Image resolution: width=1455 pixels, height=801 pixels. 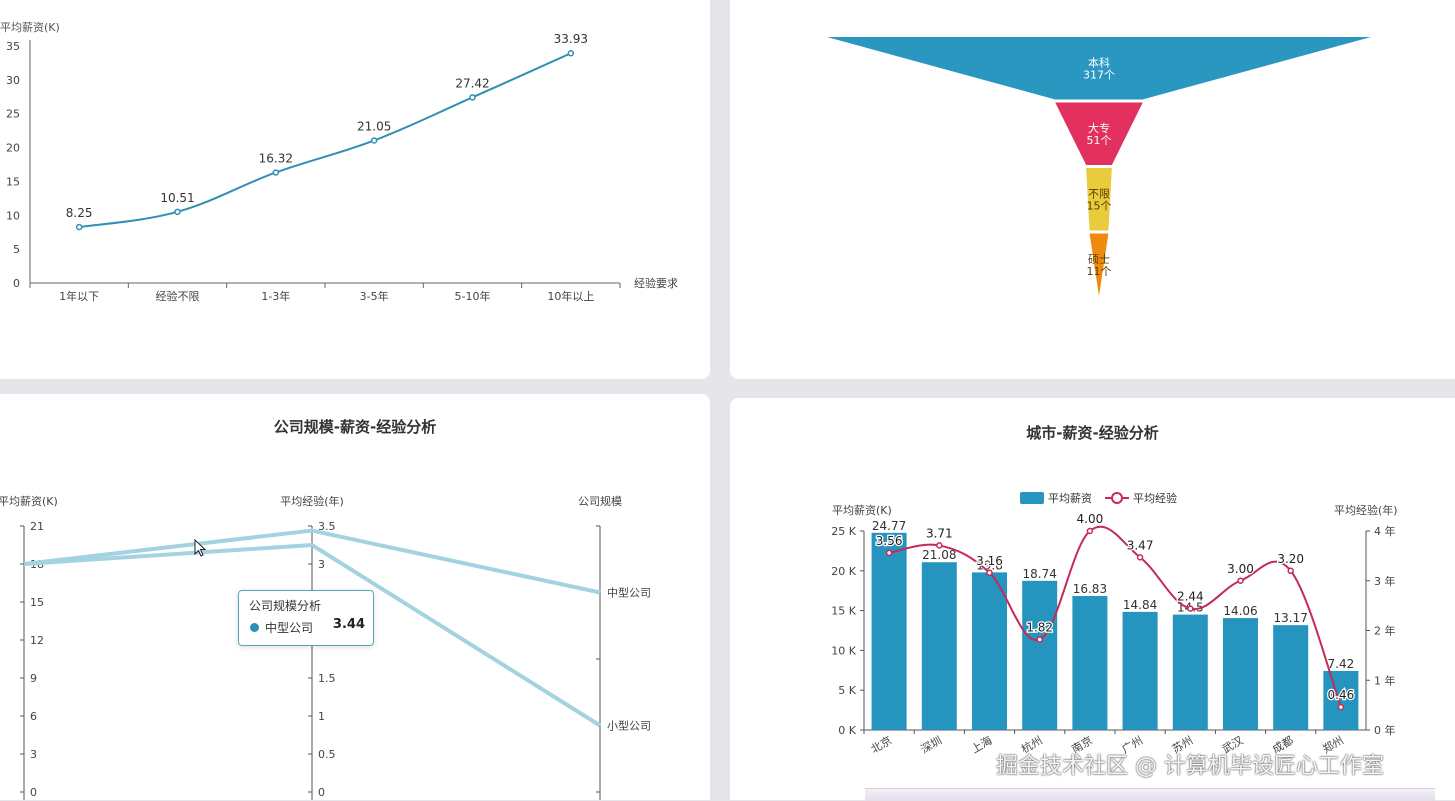 What do you see at coordinates (939, 555) in the screenshot?
I see `bar-data-label: 21.08` at bounding box center [939, 555].